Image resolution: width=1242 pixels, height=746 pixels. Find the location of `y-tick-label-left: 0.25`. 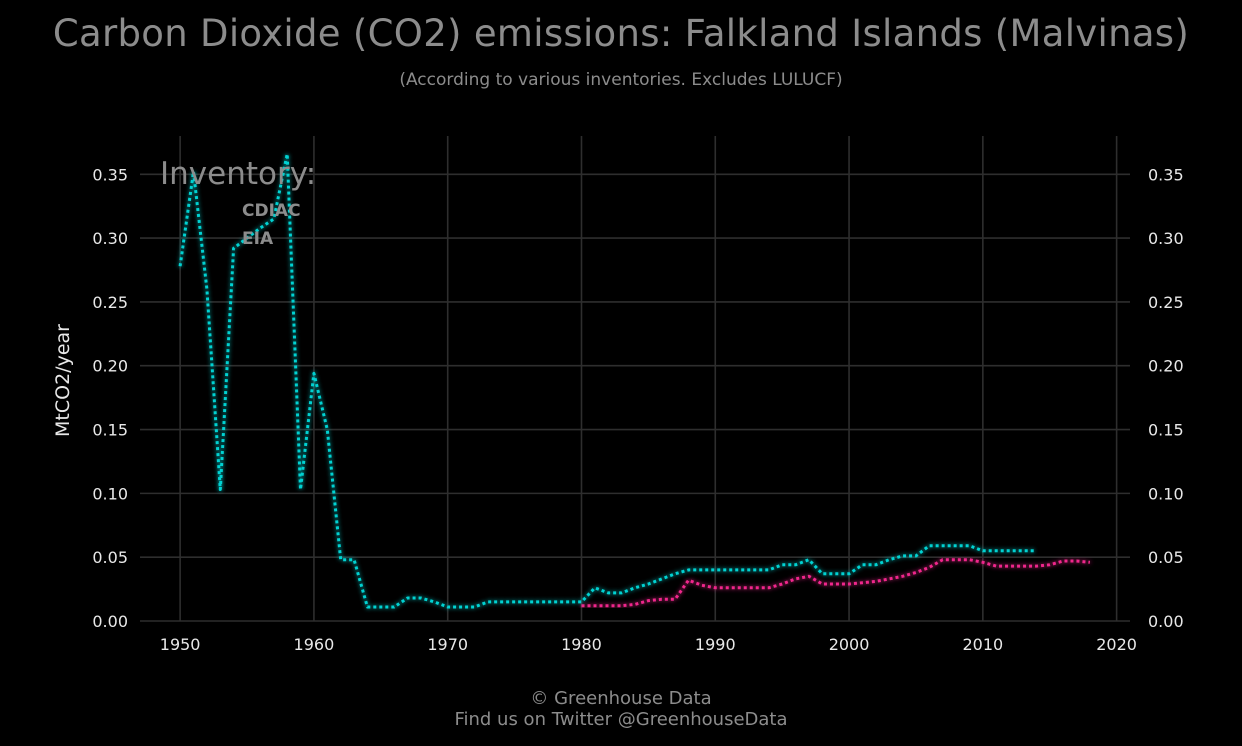

y-tick-label-left: 0.25 is located at coordinates (110, 302).